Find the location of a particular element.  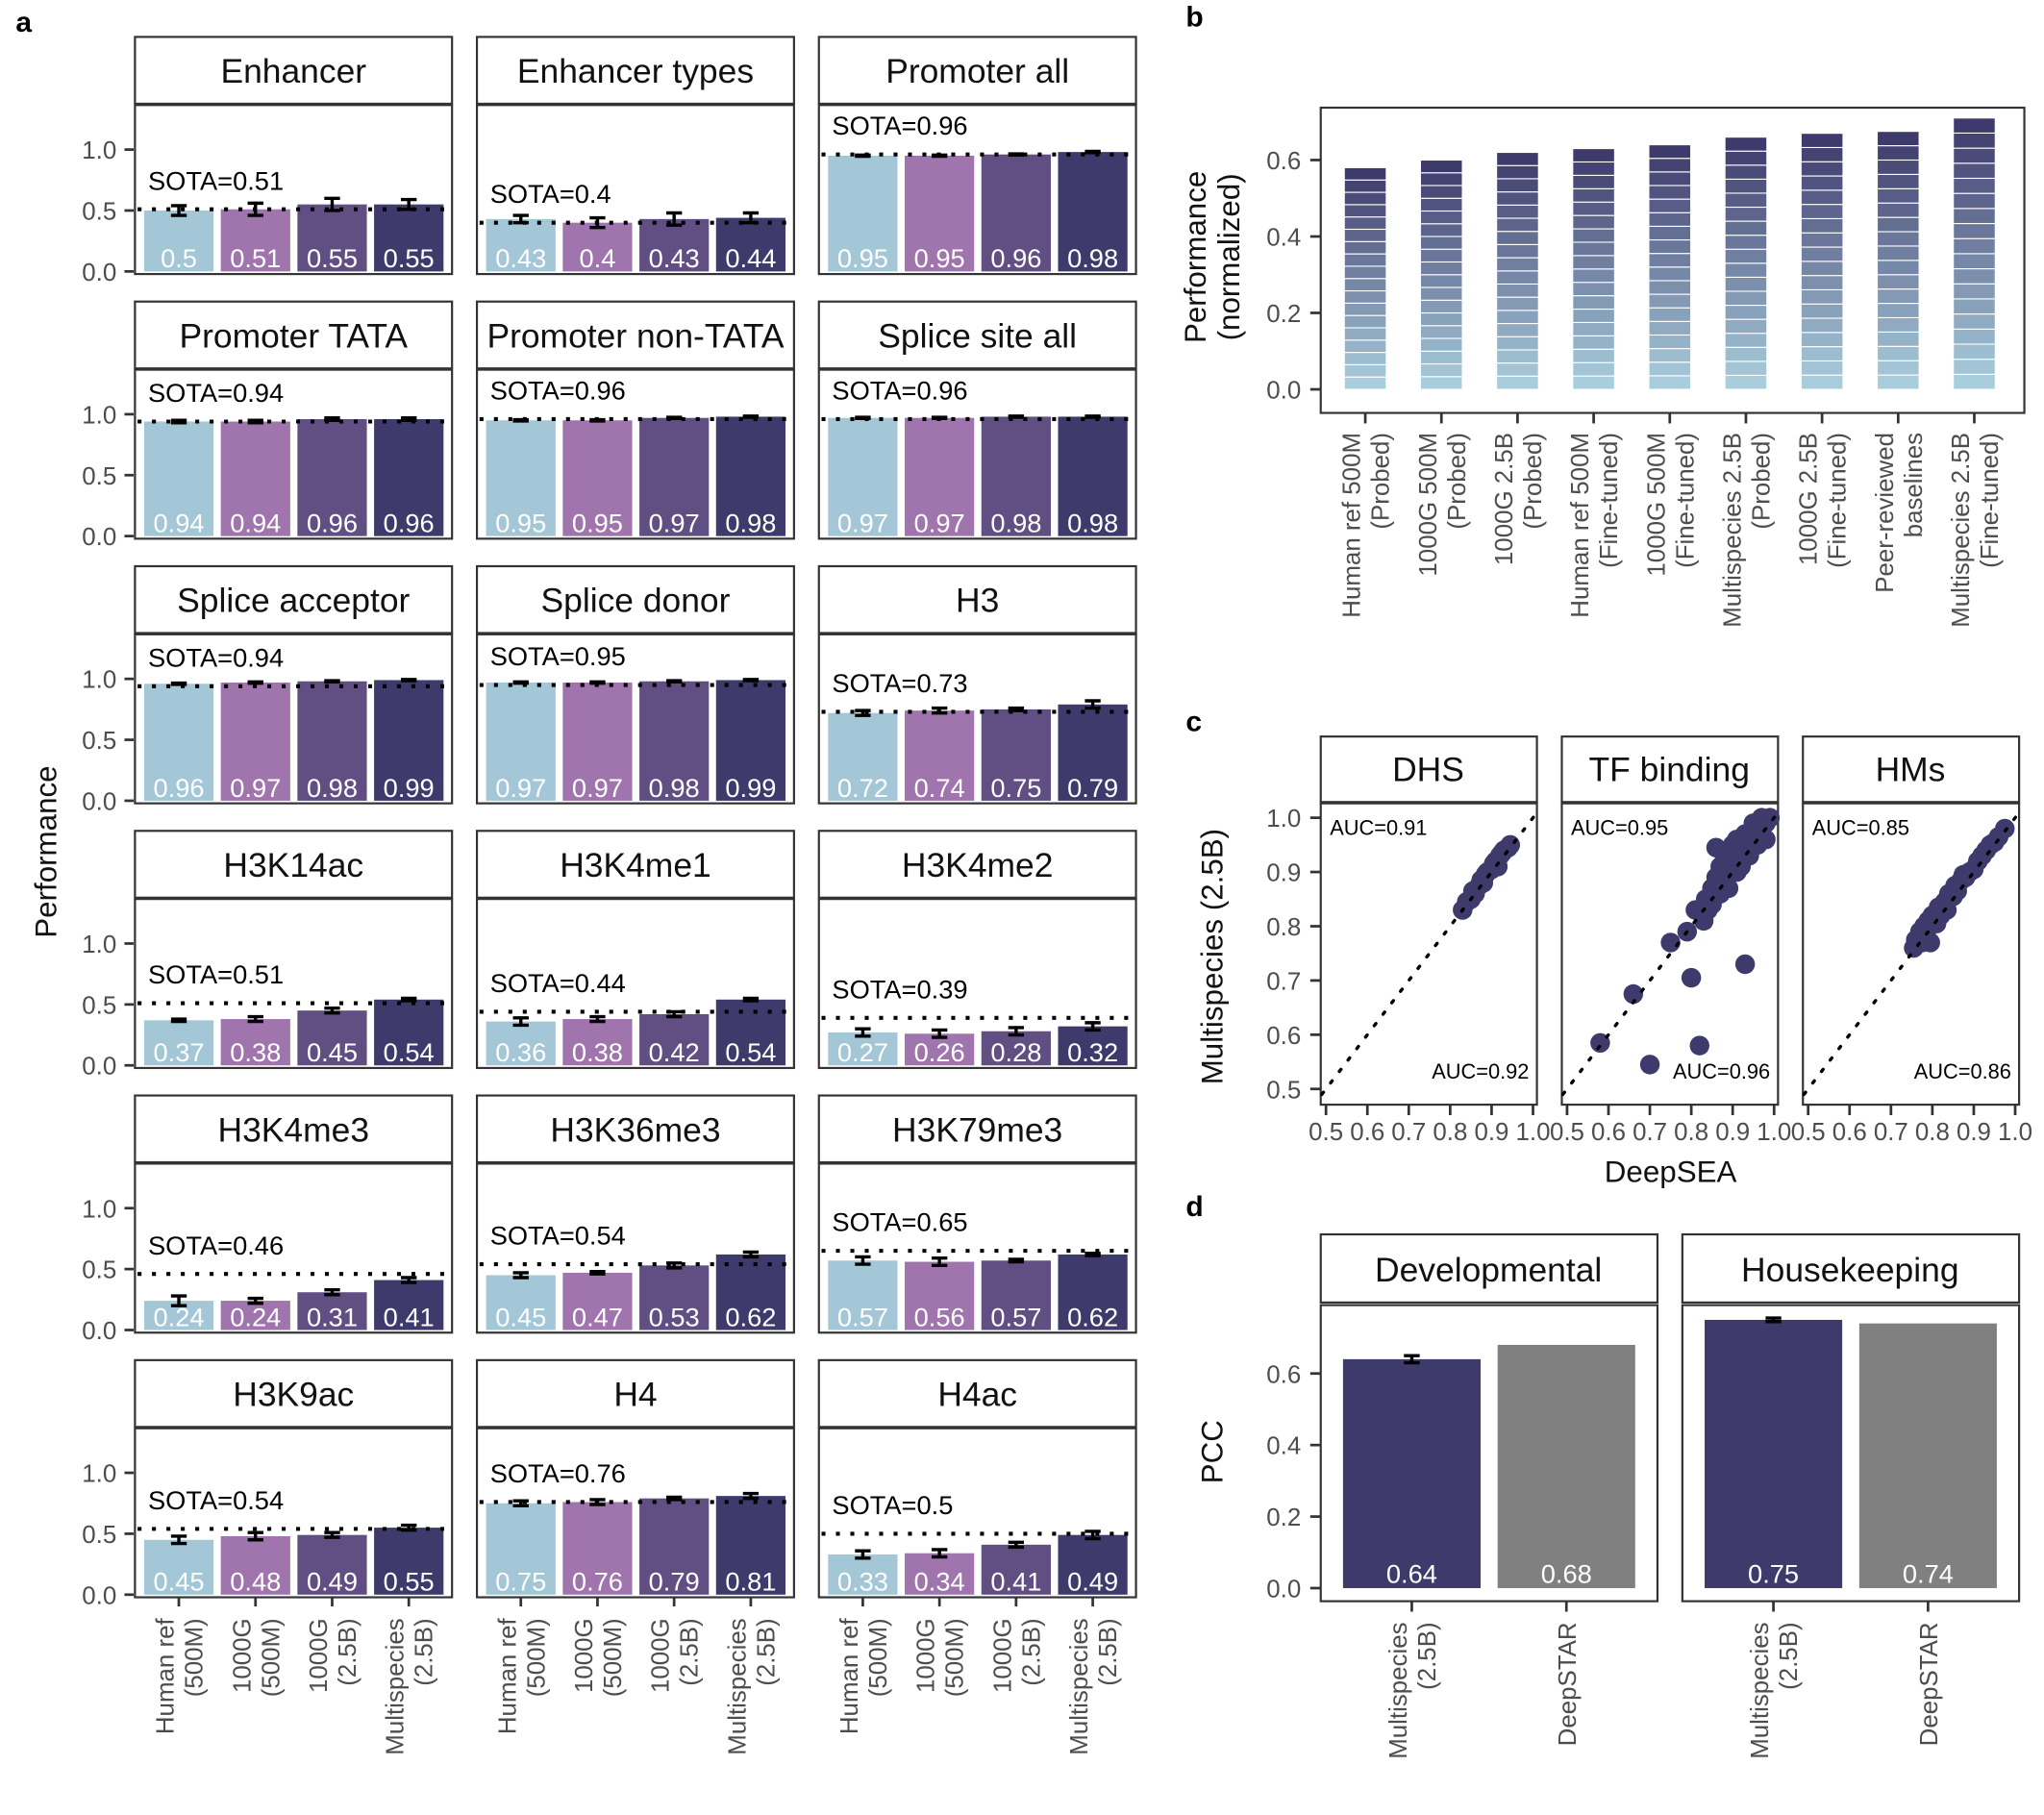

y-tick-label: 0.9 is located at coordinates (1283, 873).